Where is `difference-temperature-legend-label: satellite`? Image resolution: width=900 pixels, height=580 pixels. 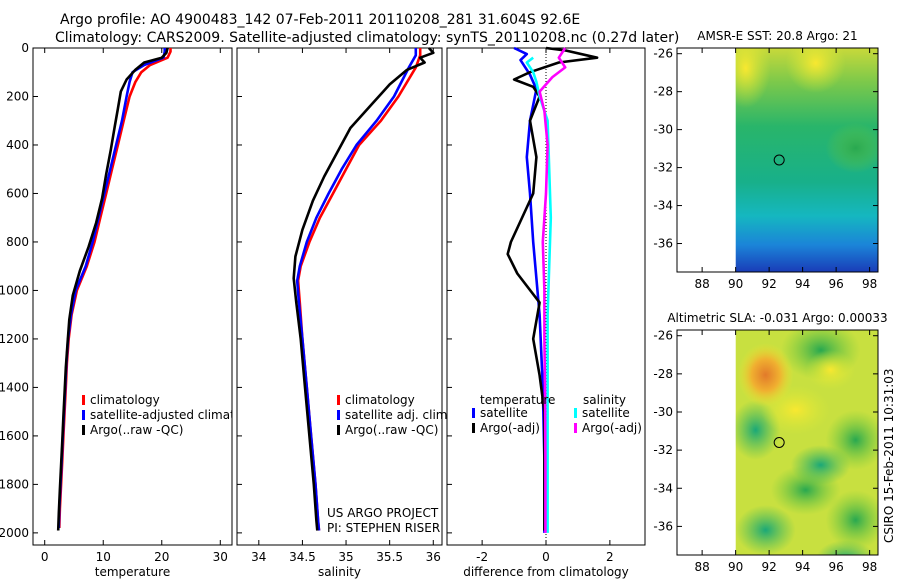 difference-temperature-legend-label: satellite is located at coordinates (504, 413).